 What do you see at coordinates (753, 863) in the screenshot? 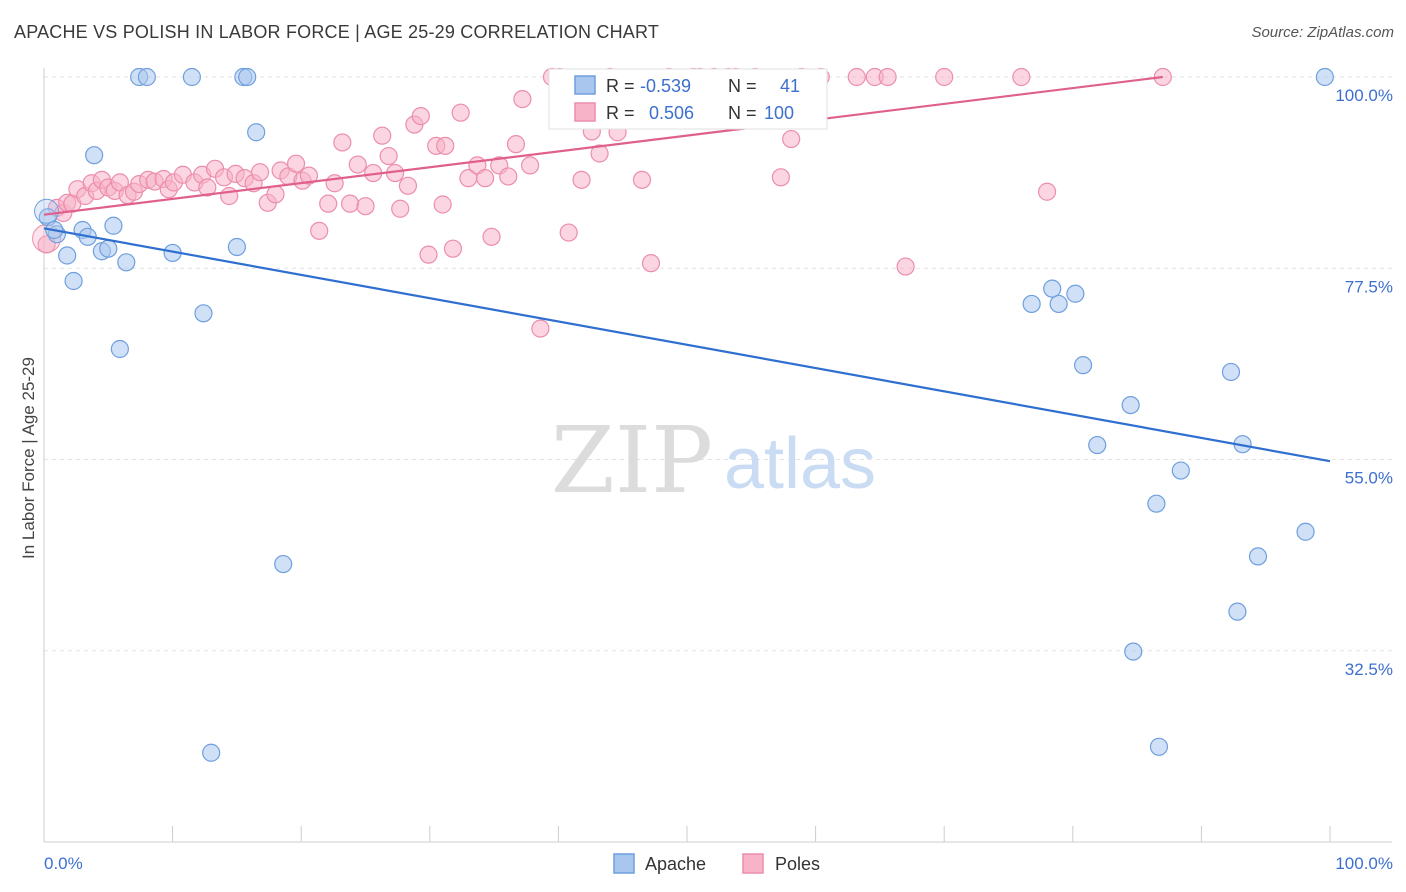
I see `legend-poles-swatch` at bounding box center [753, 863].